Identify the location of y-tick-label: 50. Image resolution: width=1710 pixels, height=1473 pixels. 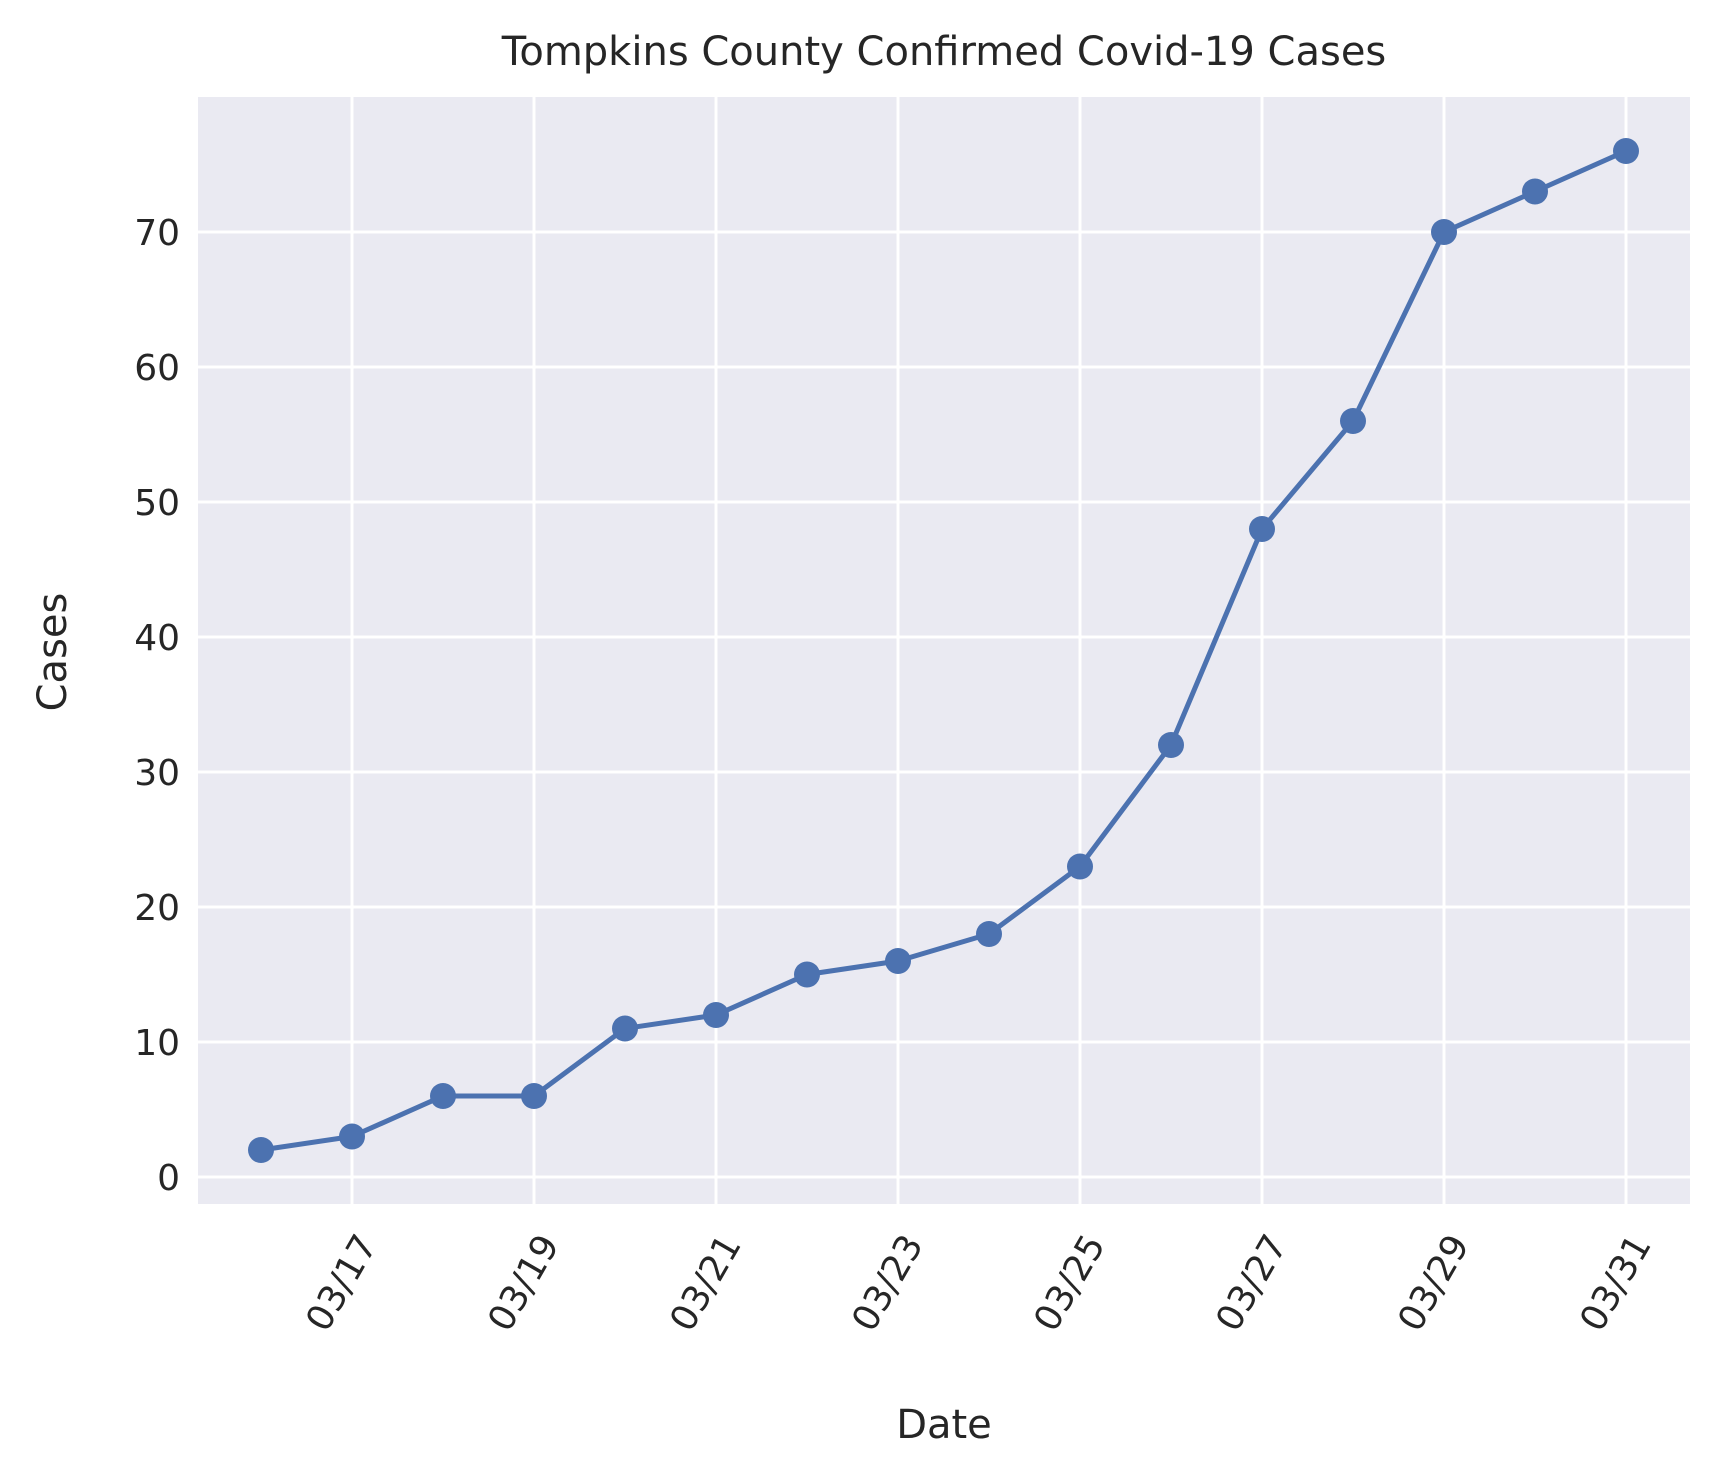
(157, 503).